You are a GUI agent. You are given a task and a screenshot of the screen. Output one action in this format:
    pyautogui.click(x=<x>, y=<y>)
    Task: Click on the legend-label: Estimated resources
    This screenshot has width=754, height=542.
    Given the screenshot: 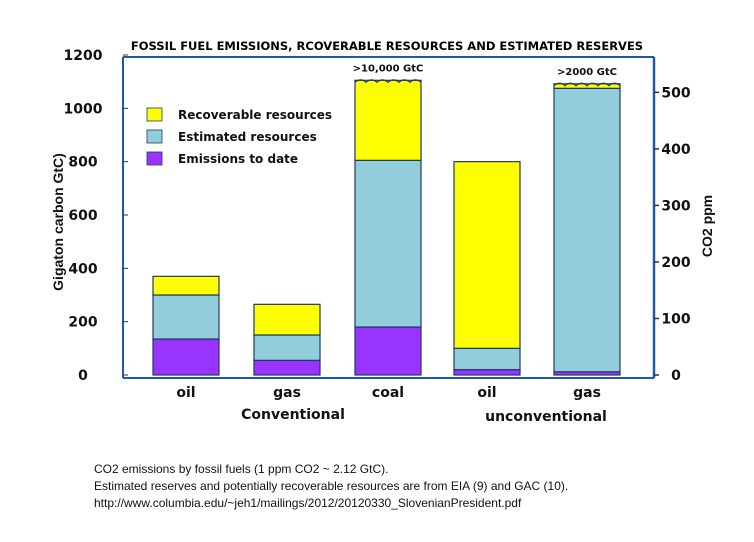 What is the action you would take?
    pyautogui.click(x=247, y=137)
    